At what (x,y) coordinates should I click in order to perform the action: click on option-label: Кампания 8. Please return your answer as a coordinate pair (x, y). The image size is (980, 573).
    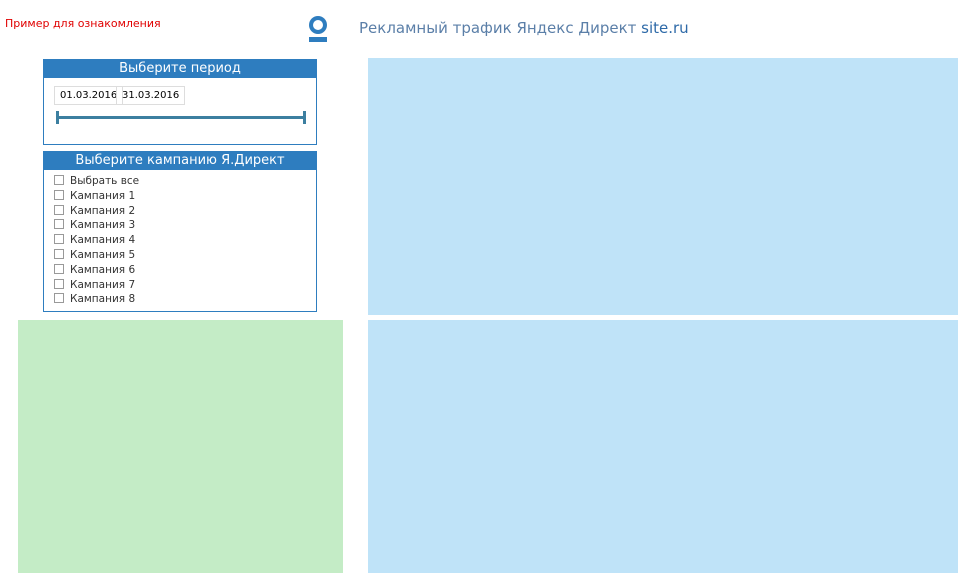
    Looking at the image, I should click on (103, 299).